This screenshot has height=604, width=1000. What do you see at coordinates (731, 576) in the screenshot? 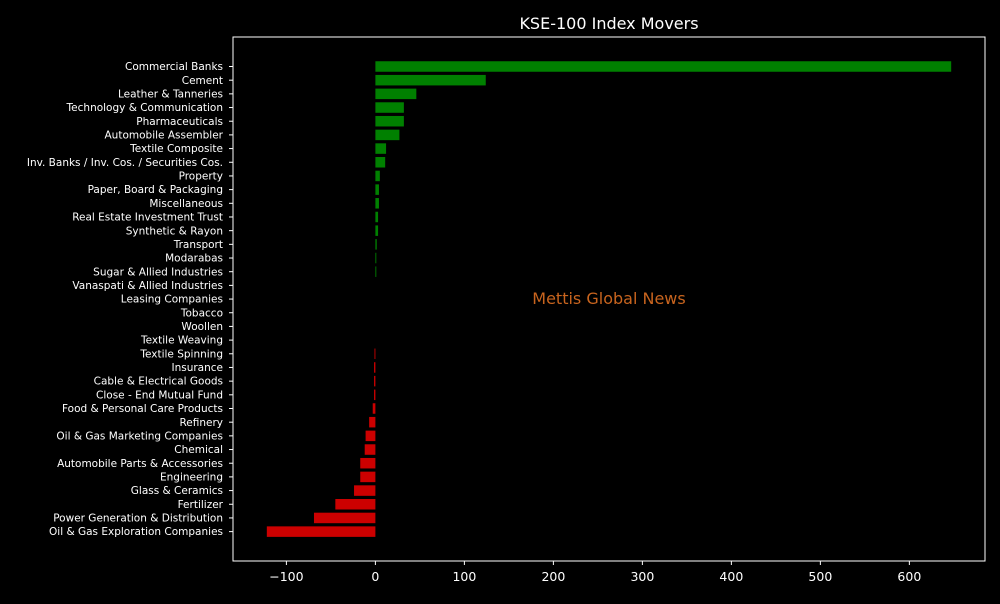
I see `x-tick-label: 400` at bounding box center [731, 576].